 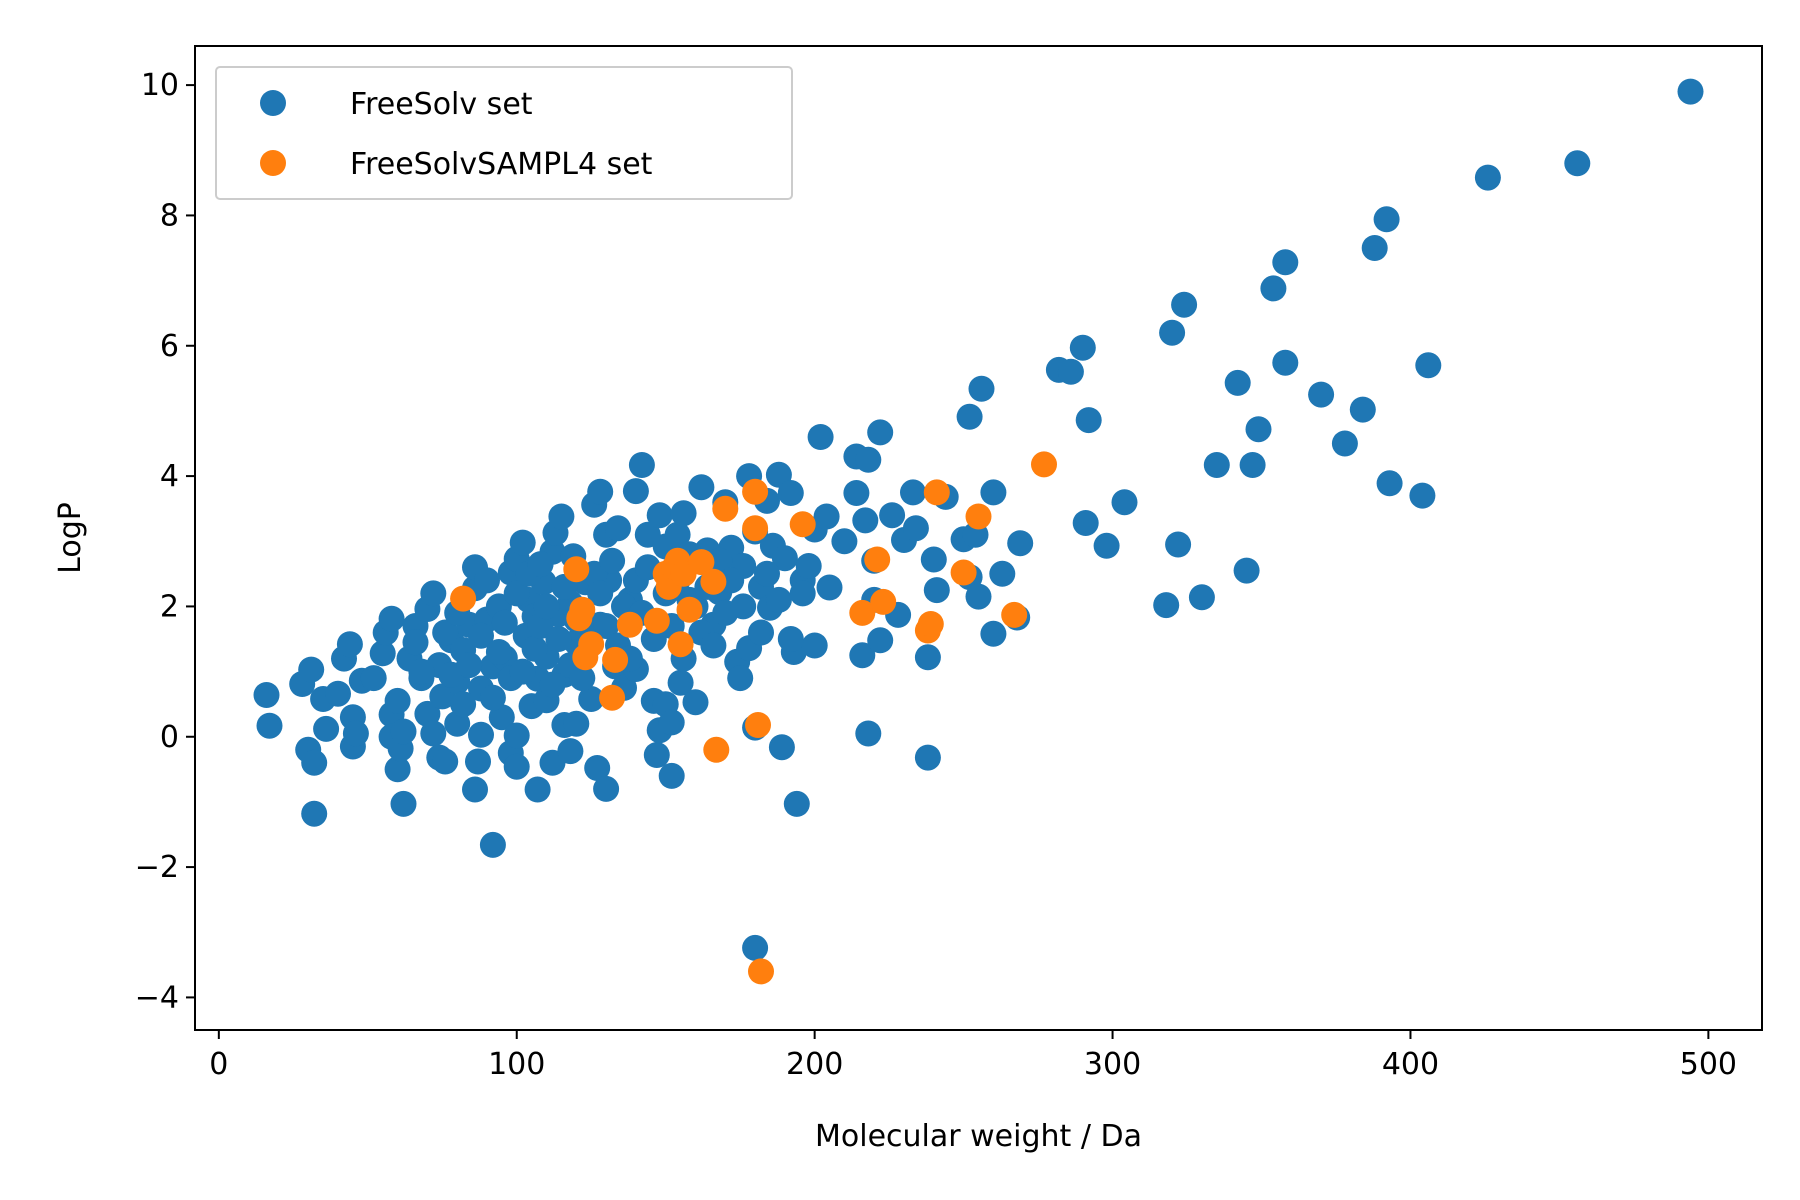 What do you see at coordinates (169, 737) in the screenshot?
I see `y-tick-label: 0` at bounding box center [169, 737].